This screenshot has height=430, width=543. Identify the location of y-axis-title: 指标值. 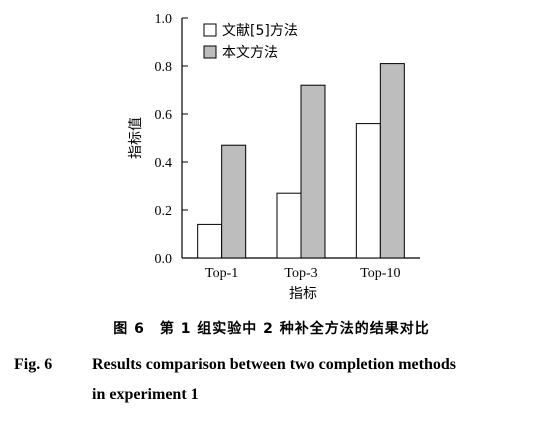
(136, 138).